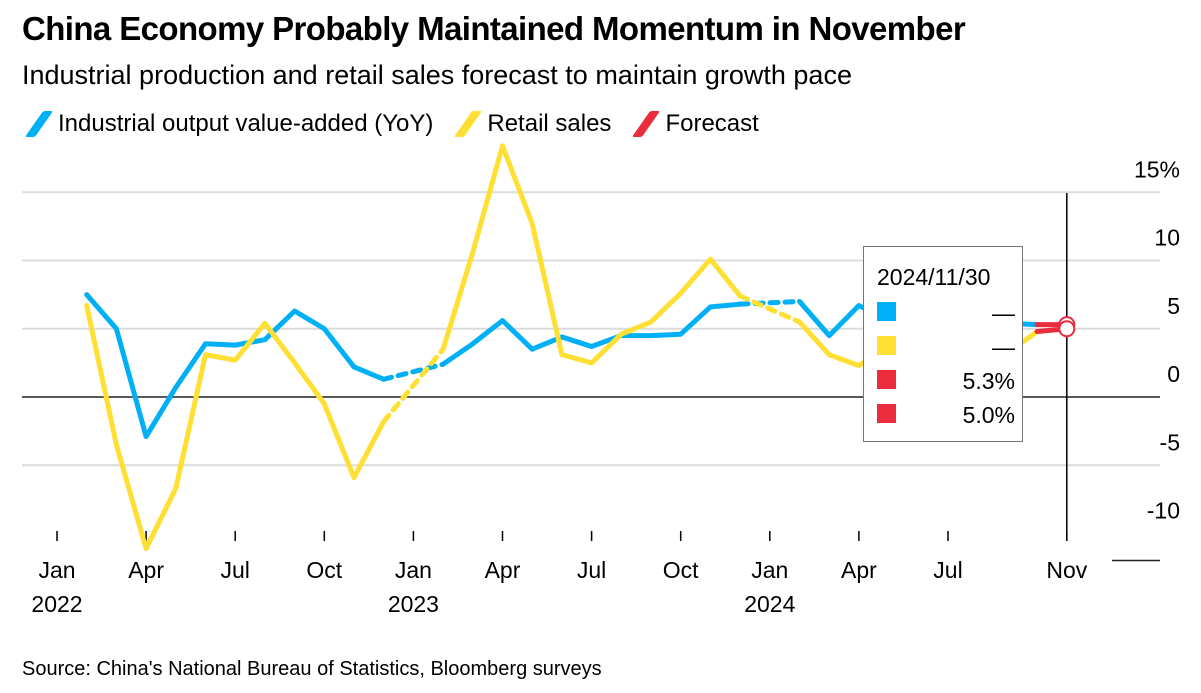  I want to click on y-tick-label: 10, so click(1167, 238).